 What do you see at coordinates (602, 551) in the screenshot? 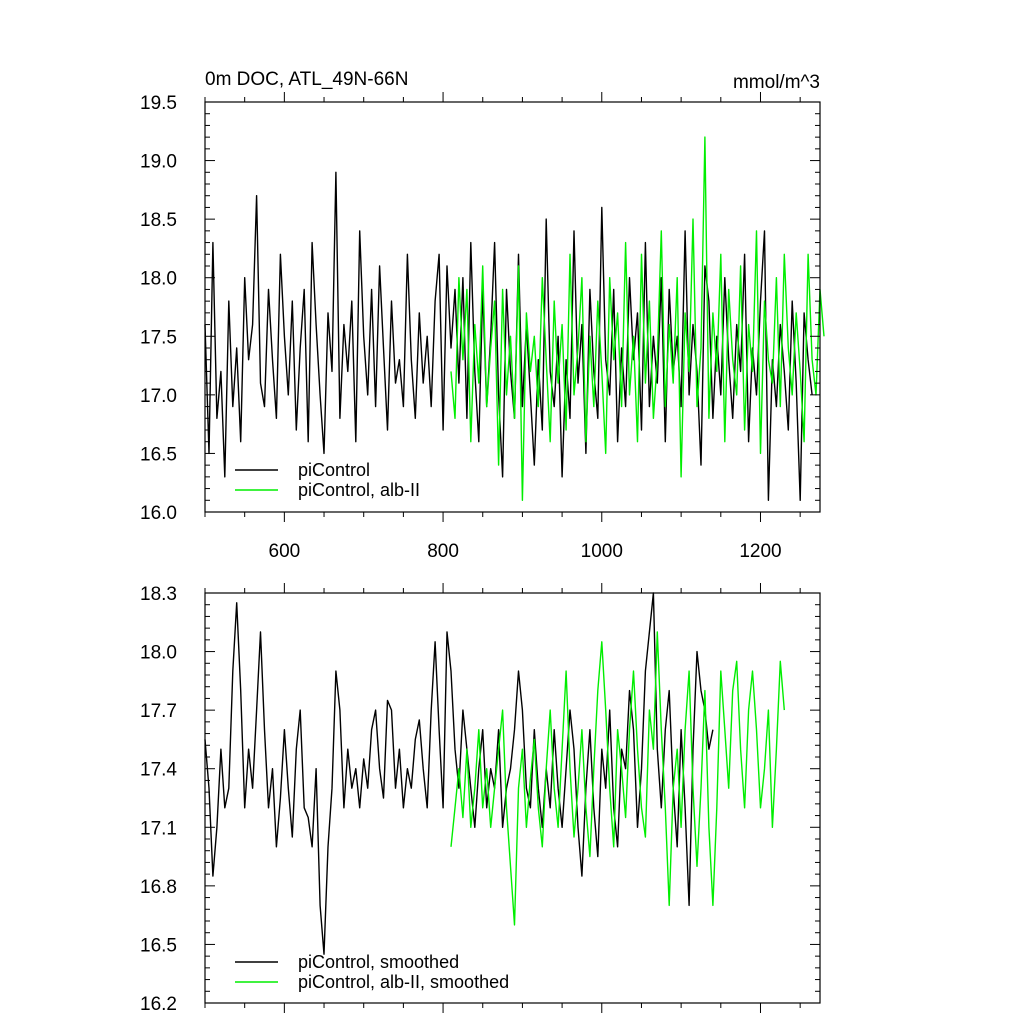
I see `top-xtick-label-2: 1000` at bounding box center [602, 551].